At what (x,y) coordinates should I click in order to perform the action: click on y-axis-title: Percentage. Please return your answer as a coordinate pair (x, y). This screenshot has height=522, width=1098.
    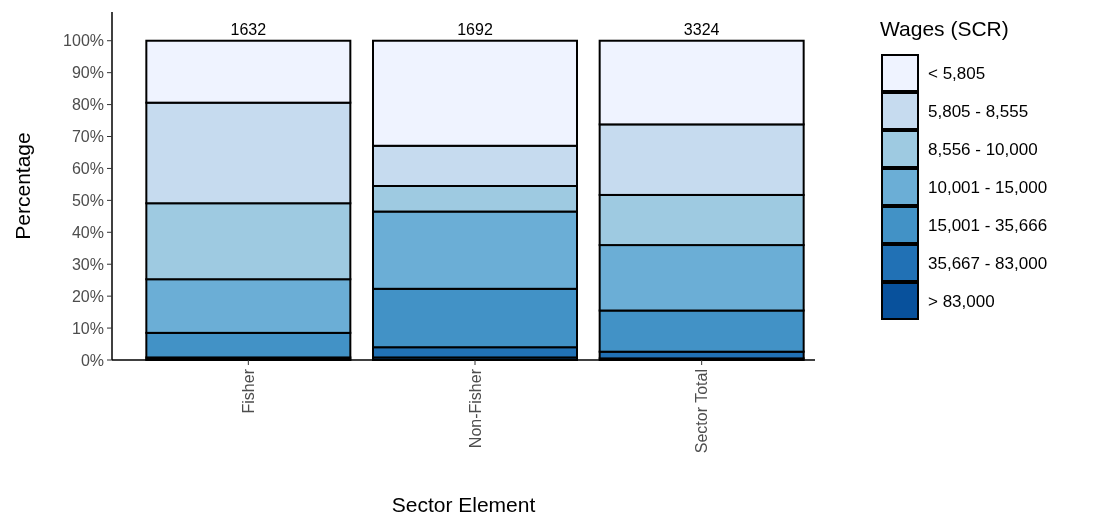
    Looking at the image, I should click on (22, 186).